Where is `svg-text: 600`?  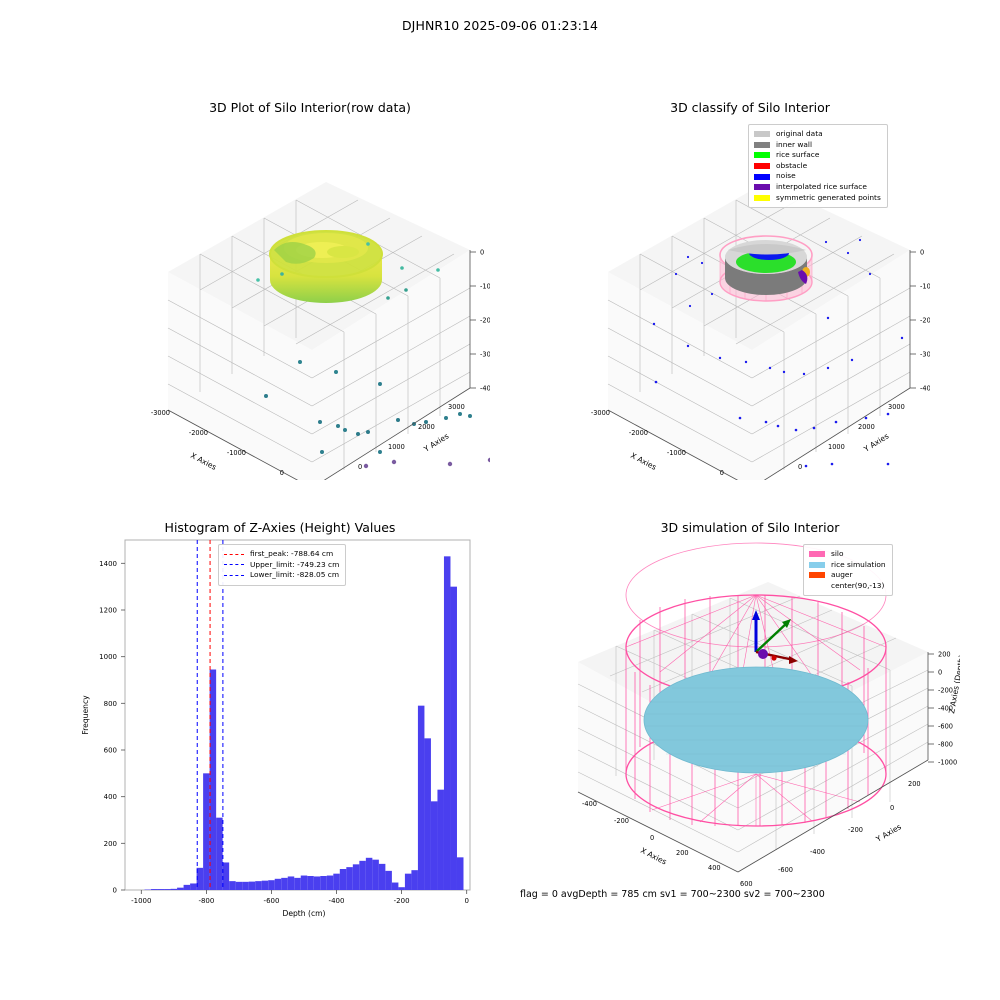
svg-text: 600 is located at coordinates (110, 751).